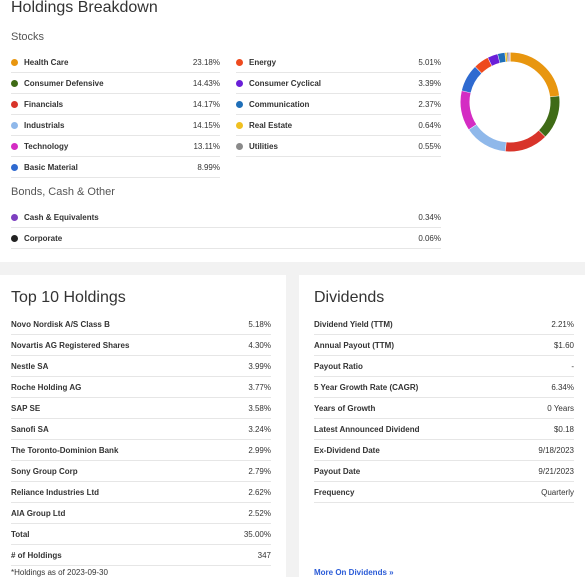 The height and width of the screenshot is (577, 585). I want to click on table-row: Sanofi SA 3.24%, so click(141, 429).